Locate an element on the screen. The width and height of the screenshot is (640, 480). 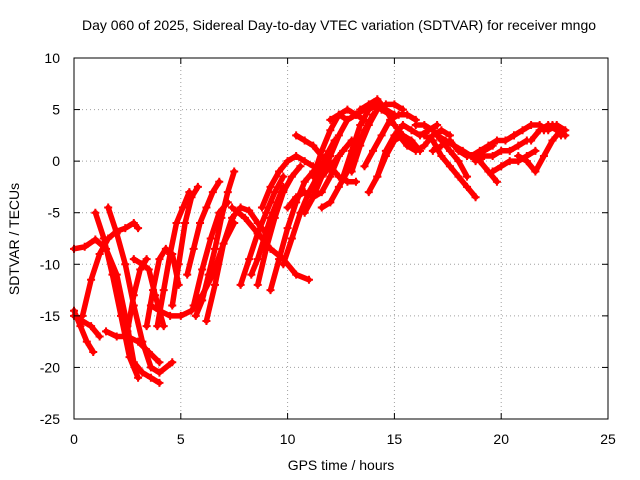
satellite-36-point is located at coordinates (368, 192).